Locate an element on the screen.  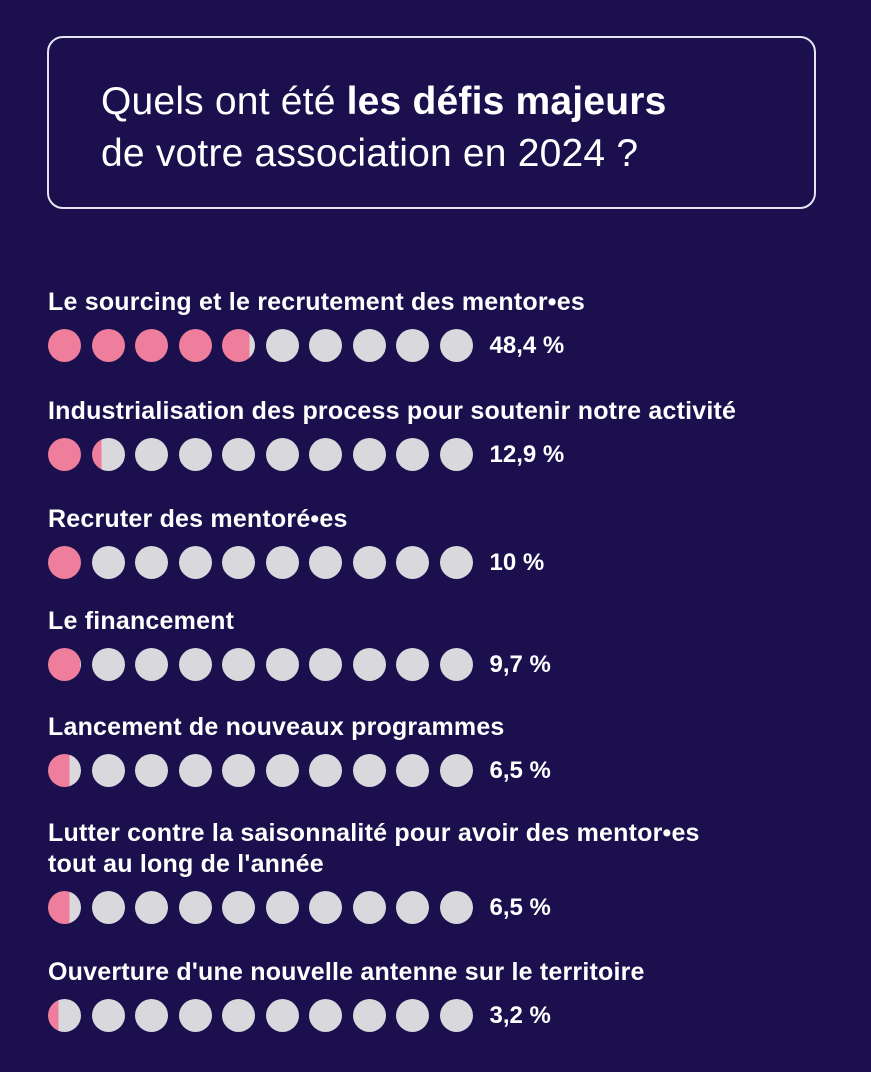
category-label: Le financement is located at coordinates (453, 621).